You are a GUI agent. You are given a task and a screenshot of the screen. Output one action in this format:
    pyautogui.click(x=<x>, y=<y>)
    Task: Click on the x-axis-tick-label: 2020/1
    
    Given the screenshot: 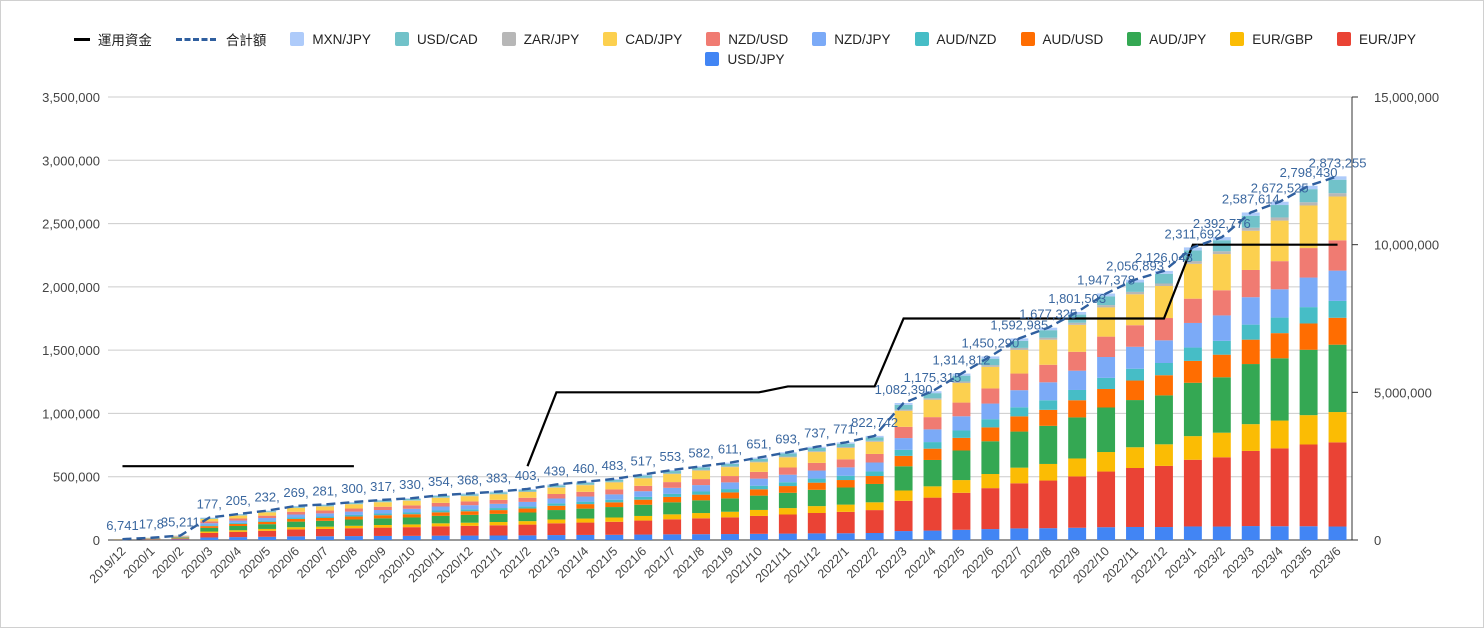 What is the action you would take?
    pyautogui.click(x=139, y=562)
    